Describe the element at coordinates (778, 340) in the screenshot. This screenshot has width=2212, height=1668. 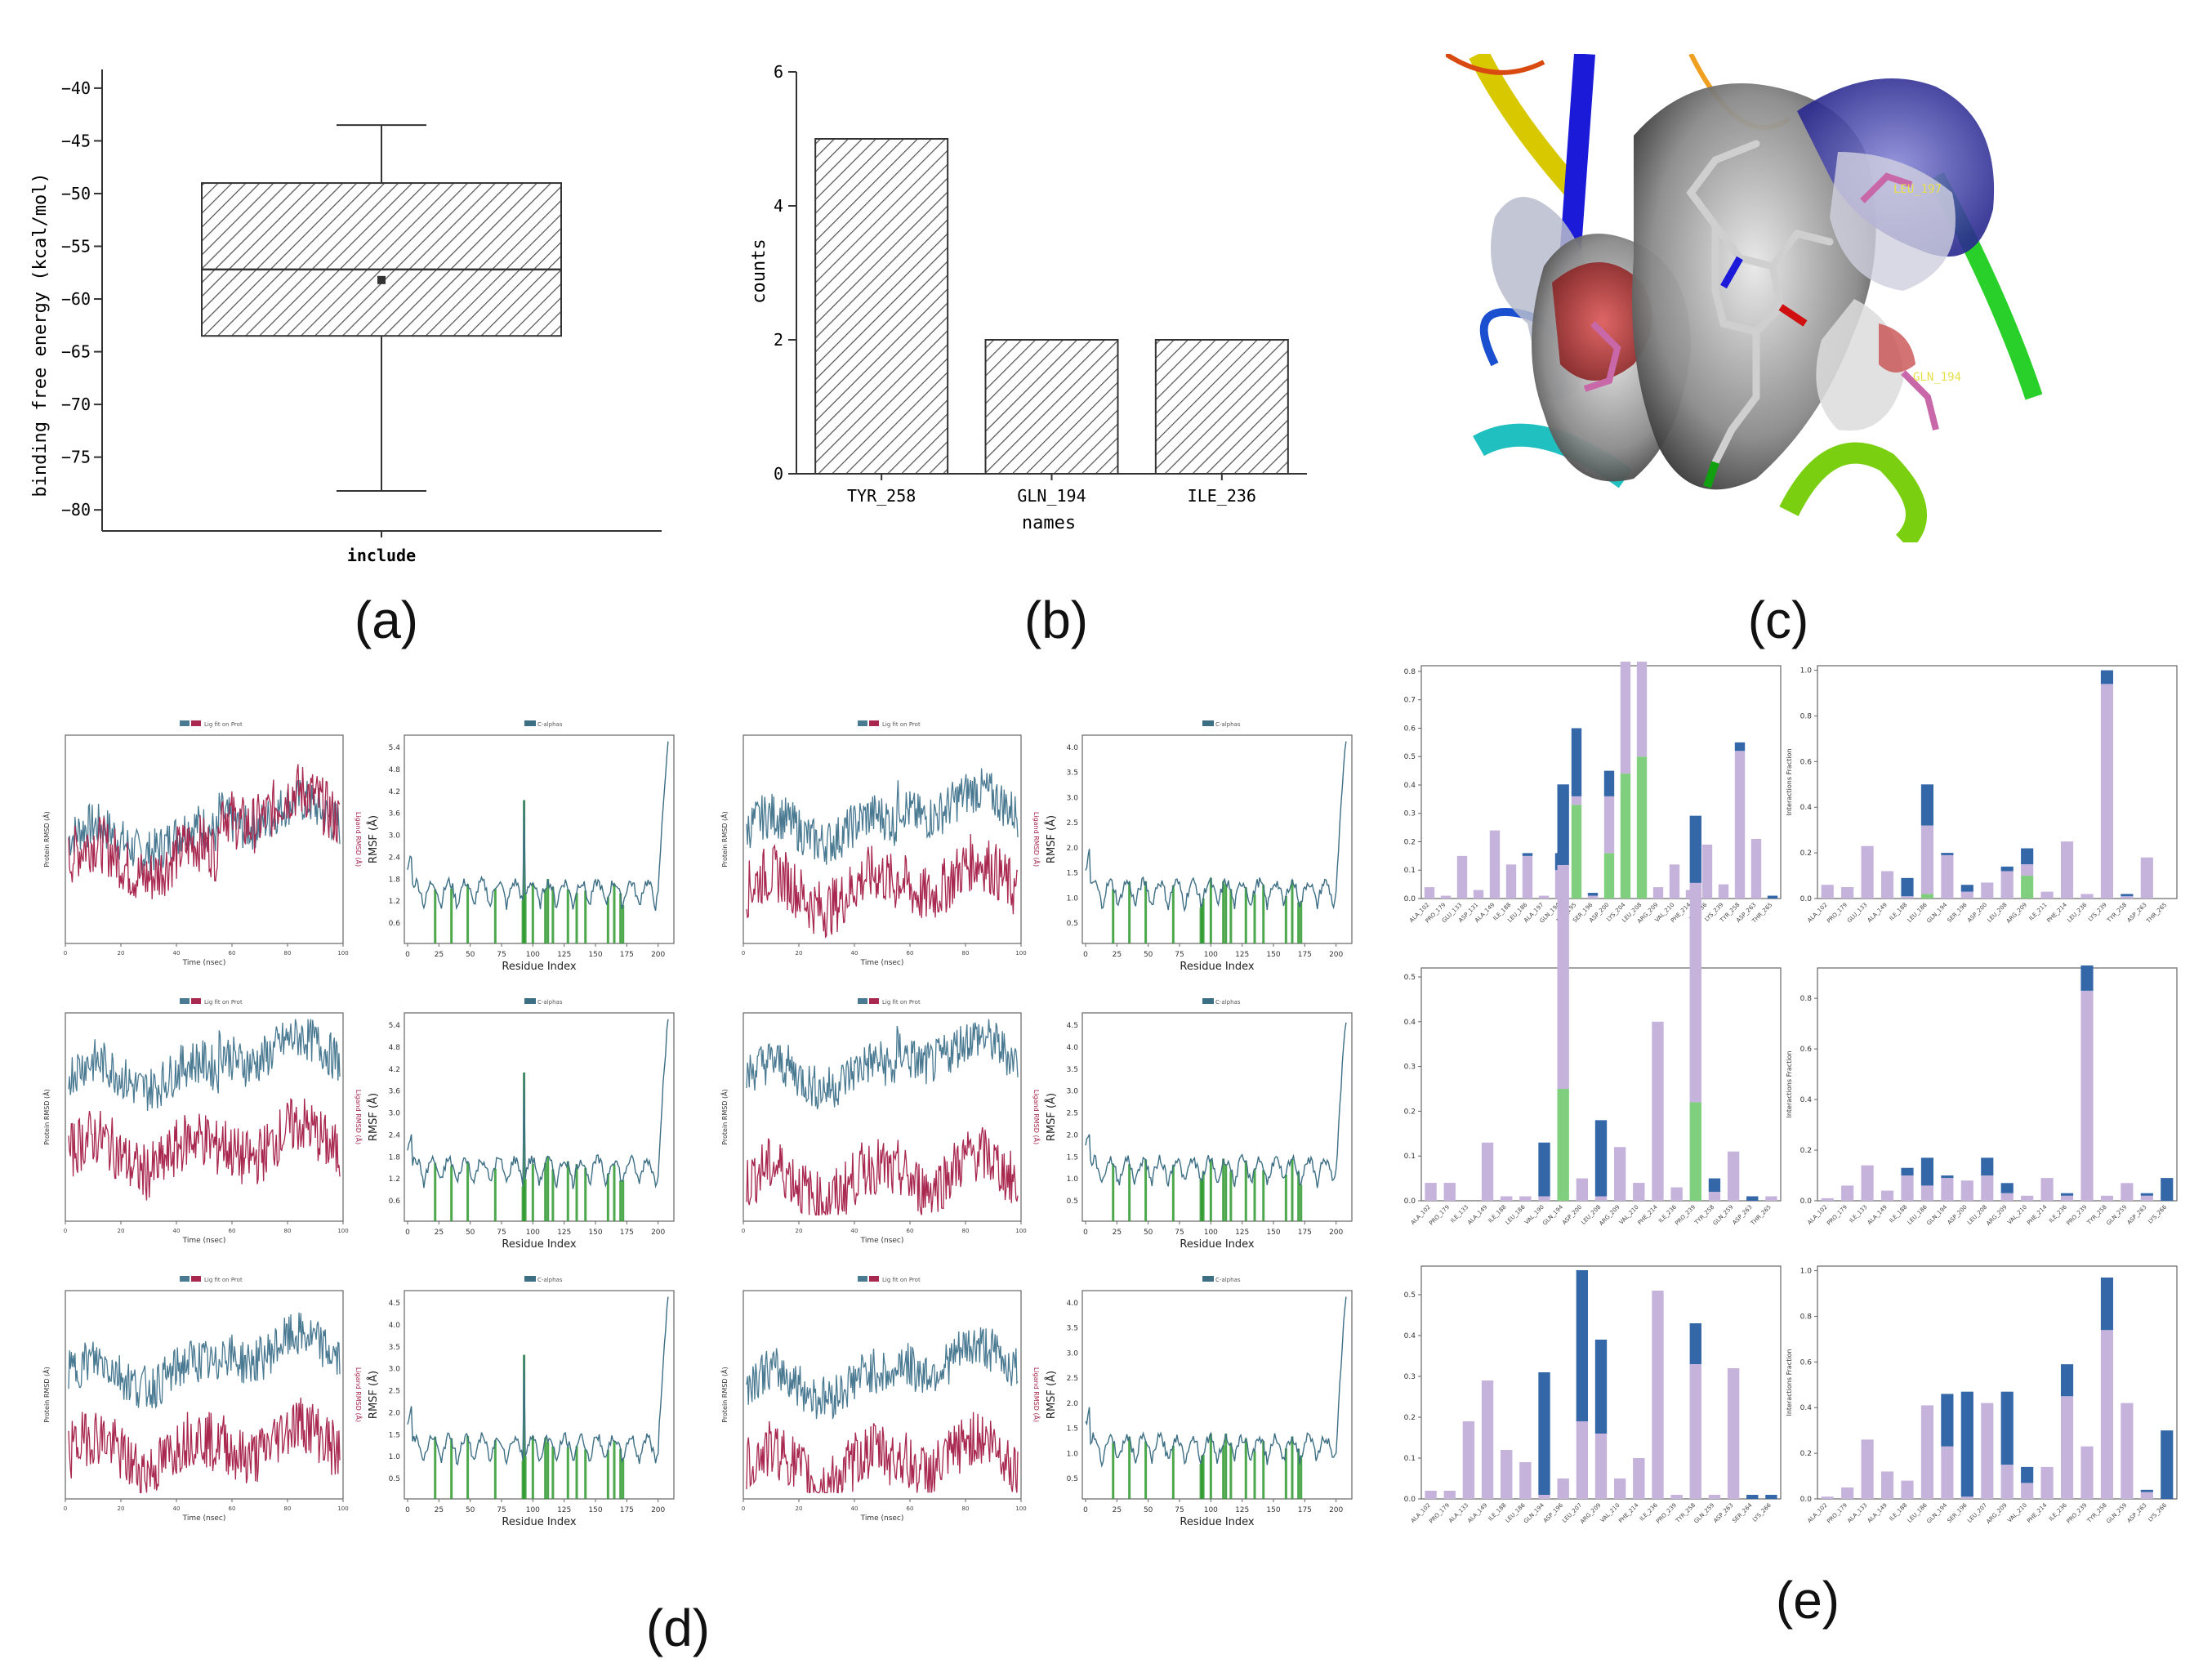
I see `b-ytick-label: 2` at that location.